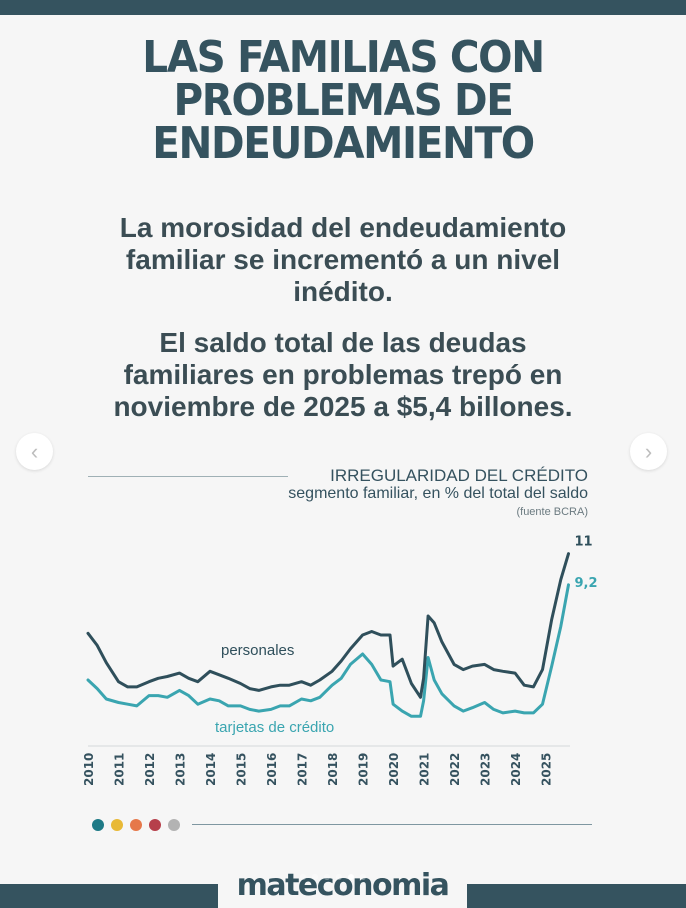 The width and height of the screenshot is (686, 908). I want to click on chart-source: (fuente BCRA), so click(552, 512).